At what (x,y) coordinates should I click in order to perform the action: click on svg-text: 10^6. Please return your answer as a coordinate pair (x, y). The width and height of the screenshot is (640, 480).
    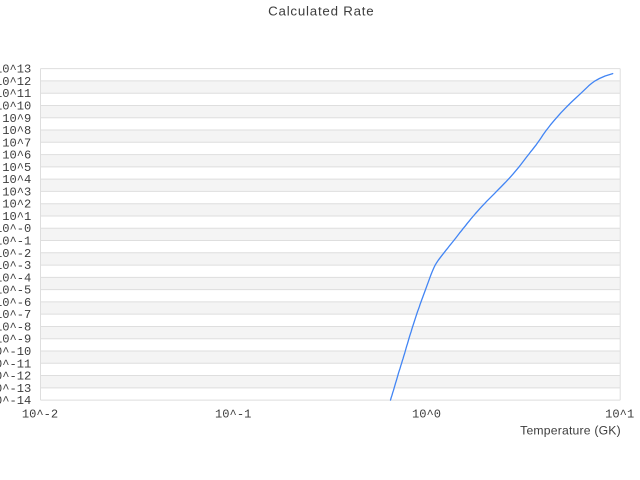
    Looking at the image, I should click on (16, 156).